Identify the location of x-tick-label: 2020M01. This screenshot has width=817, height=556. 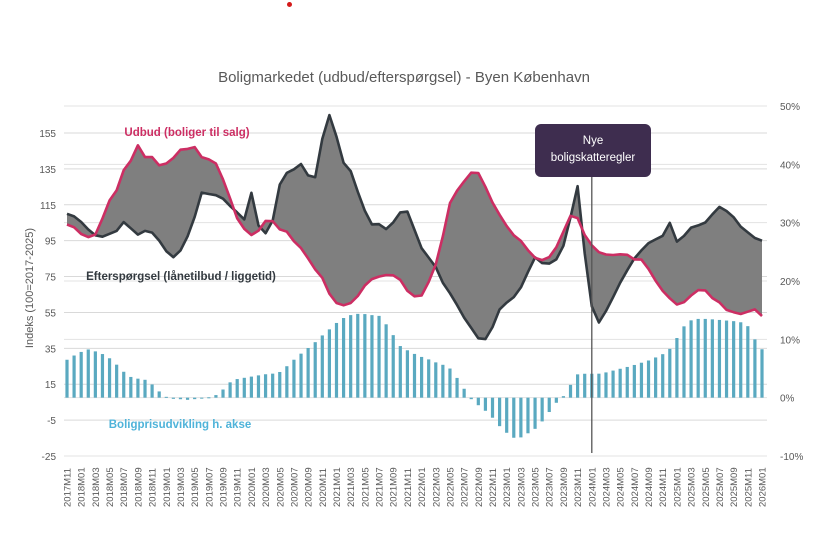
(252, 487).